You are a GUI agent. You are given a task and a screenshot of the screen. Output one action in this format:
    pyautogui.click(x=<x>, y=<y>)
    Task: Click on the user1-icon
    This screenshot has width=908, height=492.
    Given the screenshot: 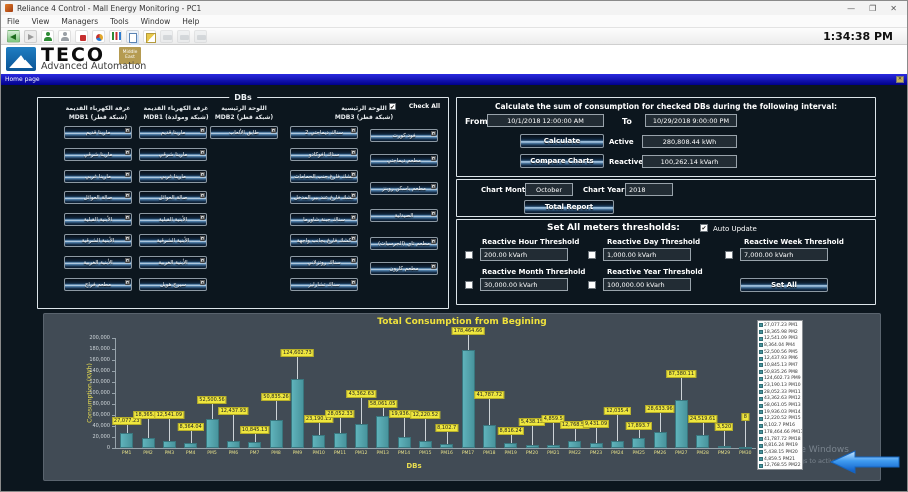 What is the action you would take?
    pyautogui.click(x=47, y=36)
    